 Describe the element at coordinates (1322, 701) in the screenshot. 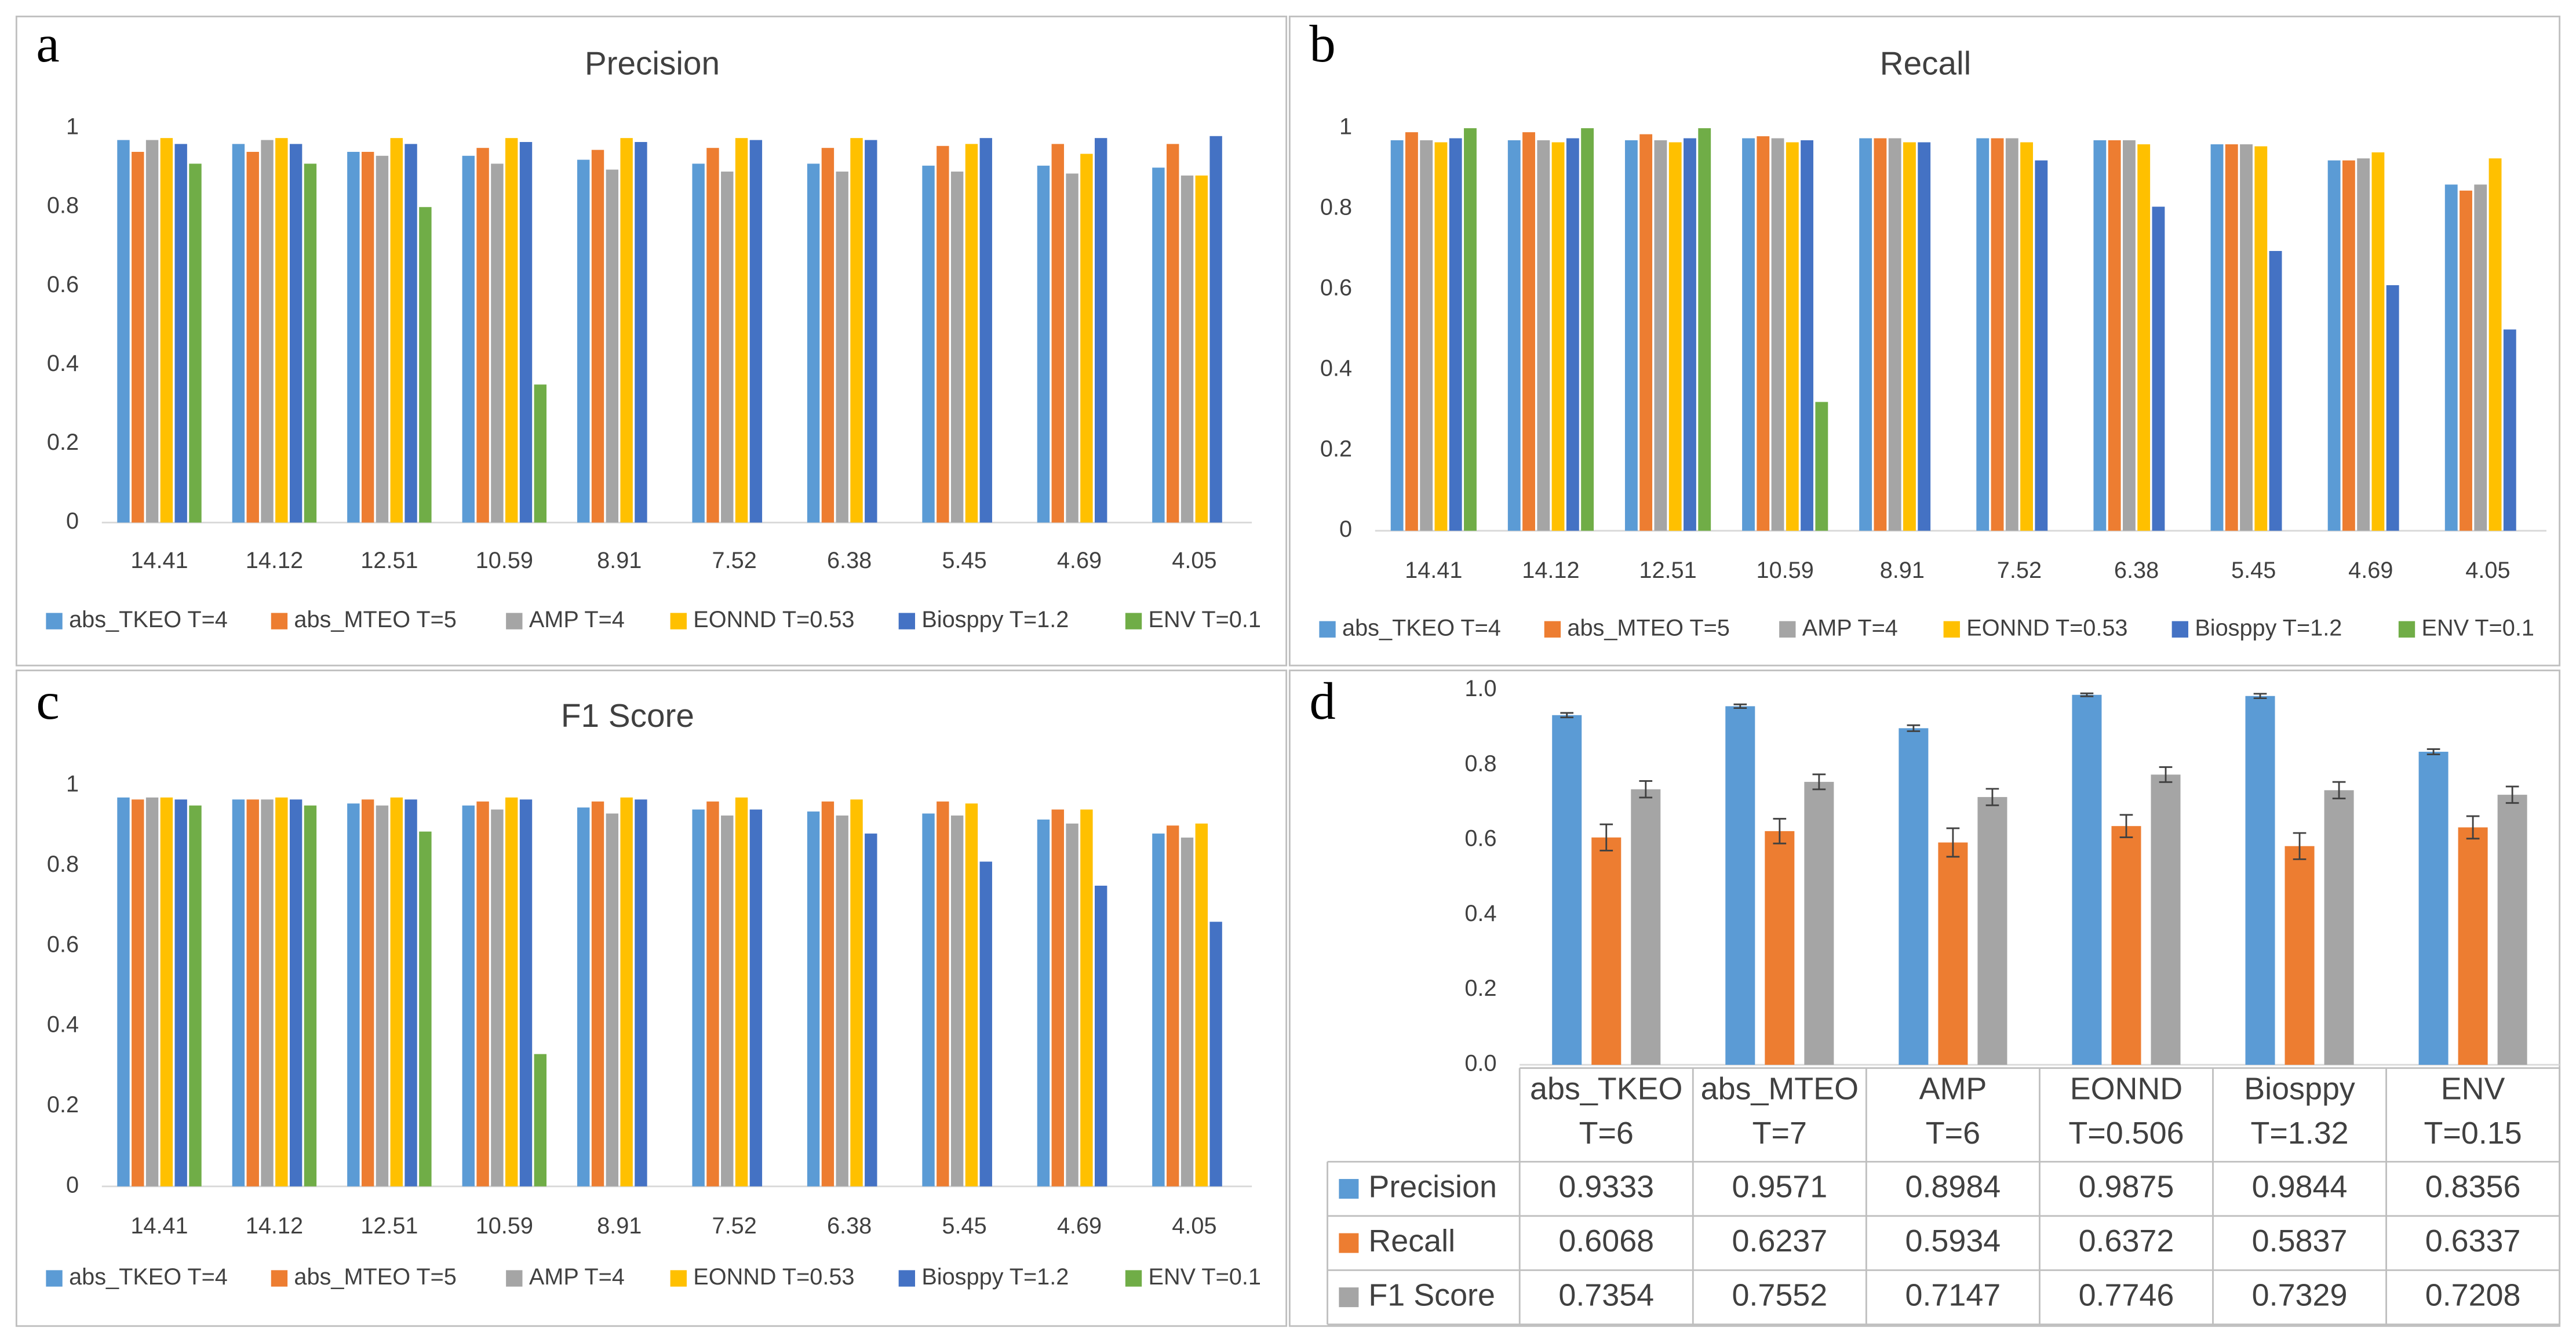

I see `panel-letter: d` at that location.